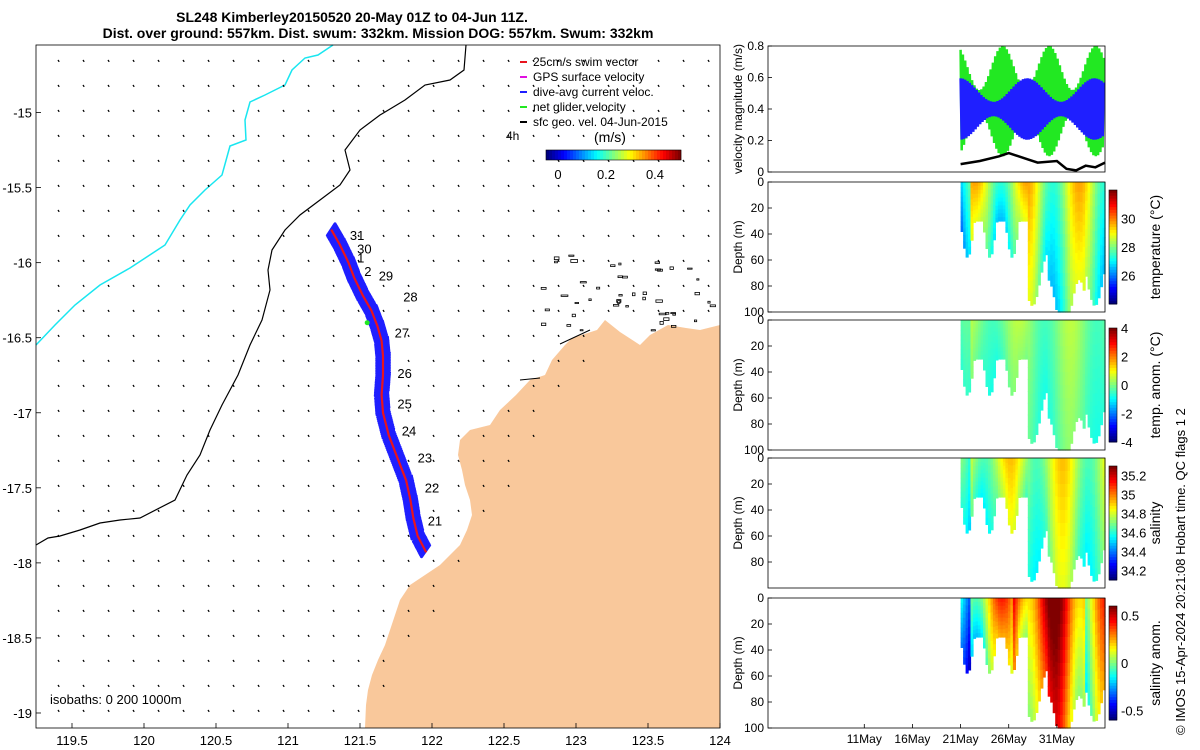  Describe the element at coordinates (379, 391) in the screenshot. I see `track-swim-line` at that location.